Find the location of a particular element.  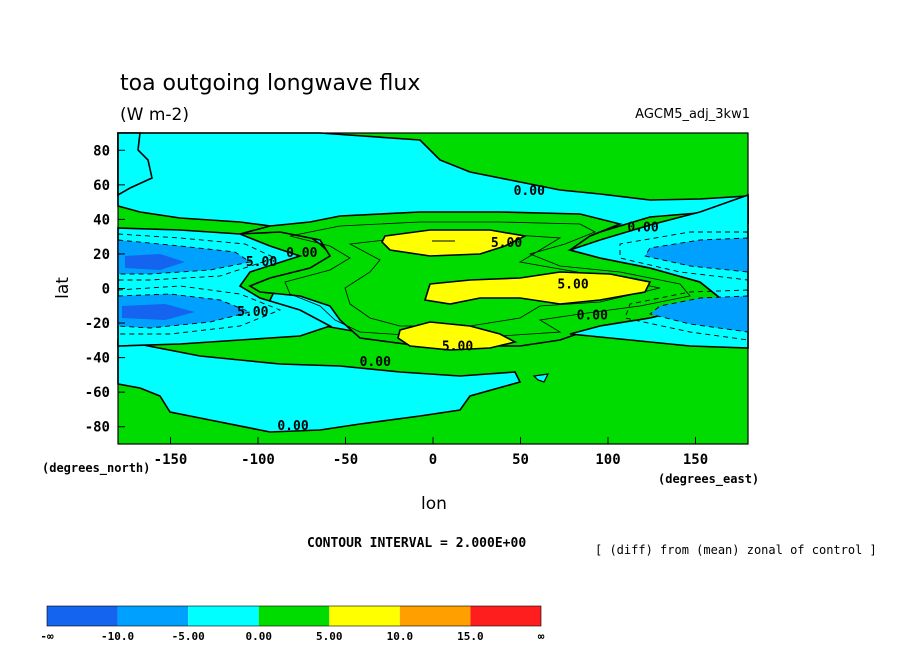

colorbar-label: 5.00 is located at coordinates (329, 636).